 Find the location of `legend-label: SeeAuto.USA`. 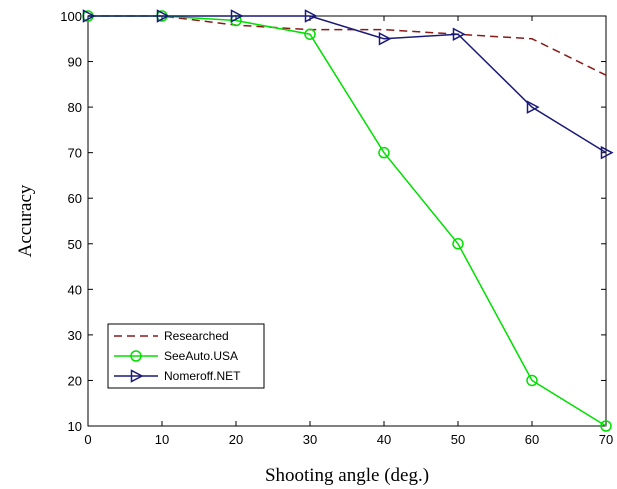

legend-label: SeeAuto.USA is located at coordinates (201, 356).